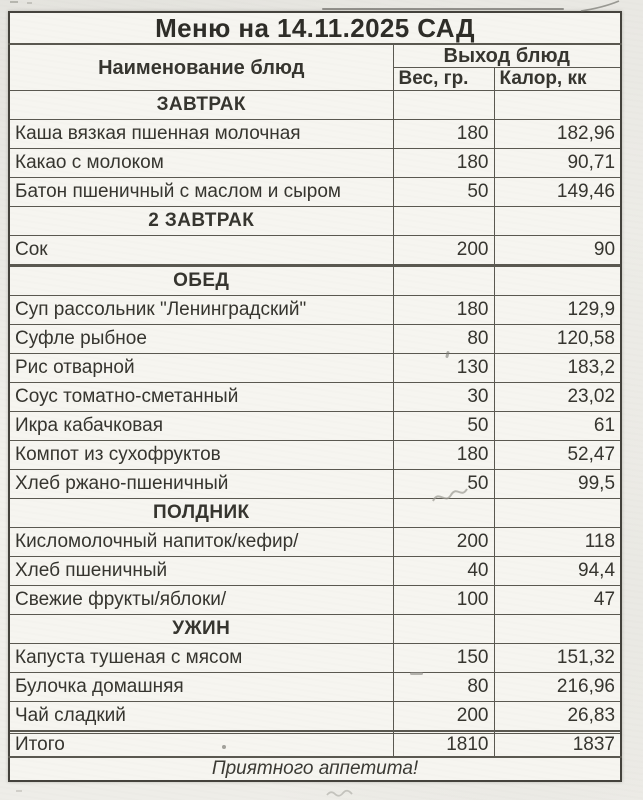  Describe the element at coordinates (443, 368) in the screenshot. I see `dish-weight-cell: 130` at that location.